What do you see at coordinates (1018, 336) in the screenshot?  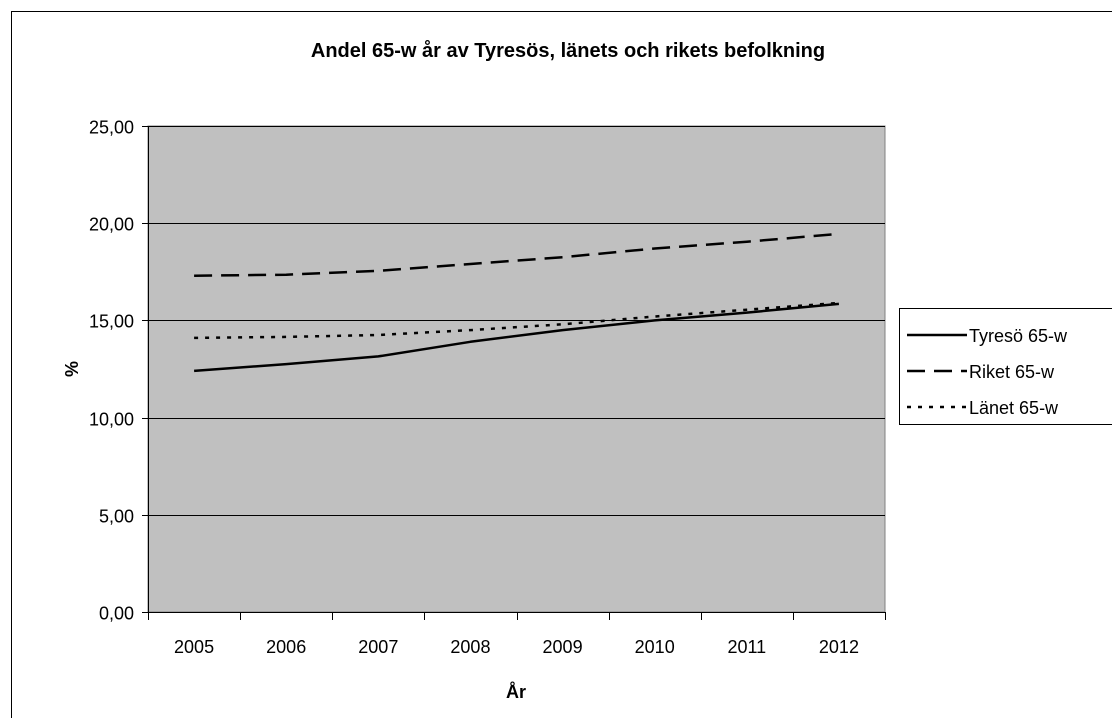 I see `legend-label-0: Tyresö 65-w` at bounding box center [1018, 336].